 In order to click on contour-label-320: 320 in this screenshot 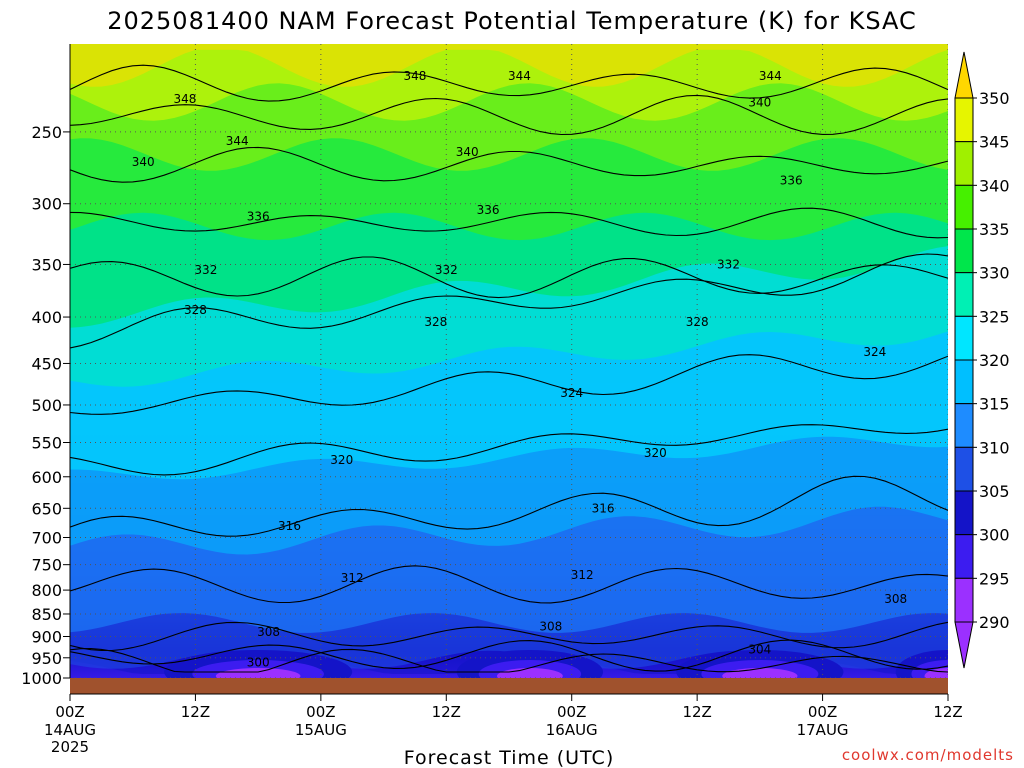, I will do `click(655, 453)`.